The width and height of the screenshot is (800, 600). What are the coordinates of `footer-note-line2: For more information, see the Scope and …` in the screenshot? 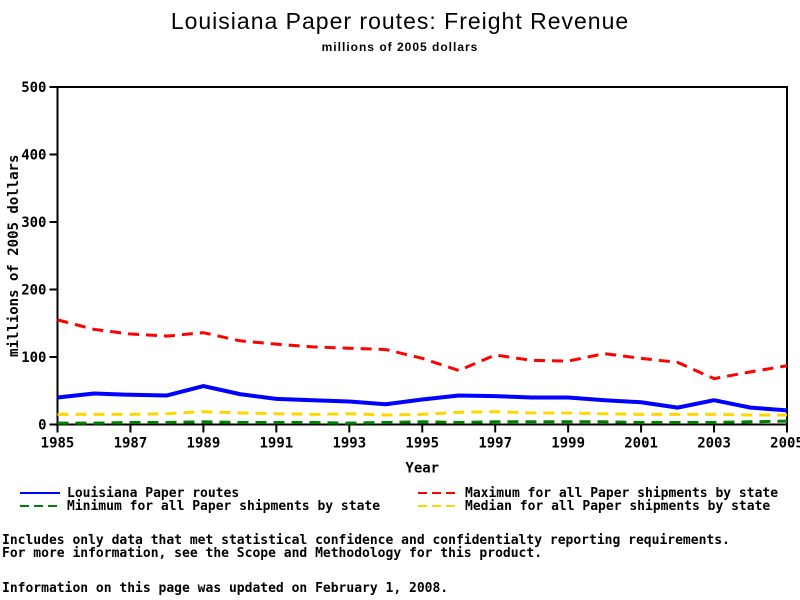 It's located at (272, 553).